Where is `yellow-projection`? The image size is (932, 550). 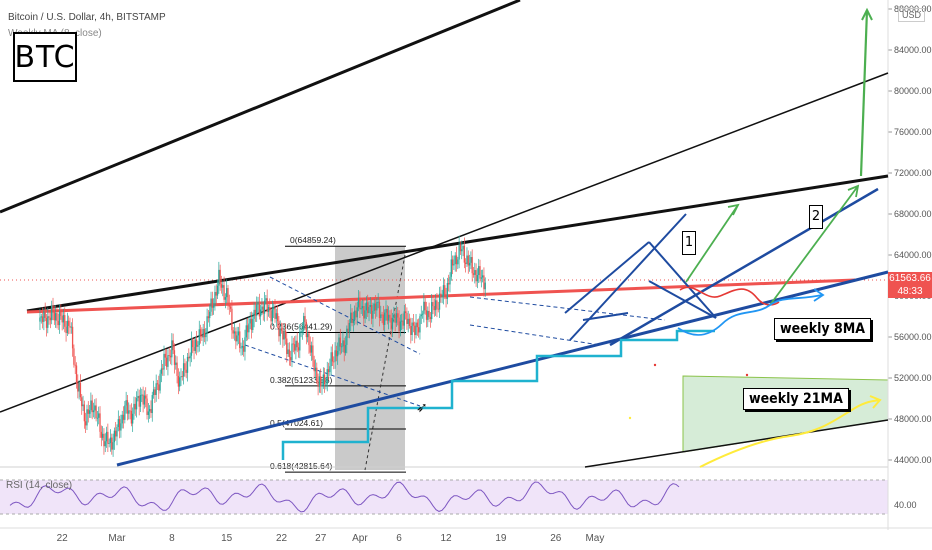
yellow-projection is located at coordinates (790, 433).